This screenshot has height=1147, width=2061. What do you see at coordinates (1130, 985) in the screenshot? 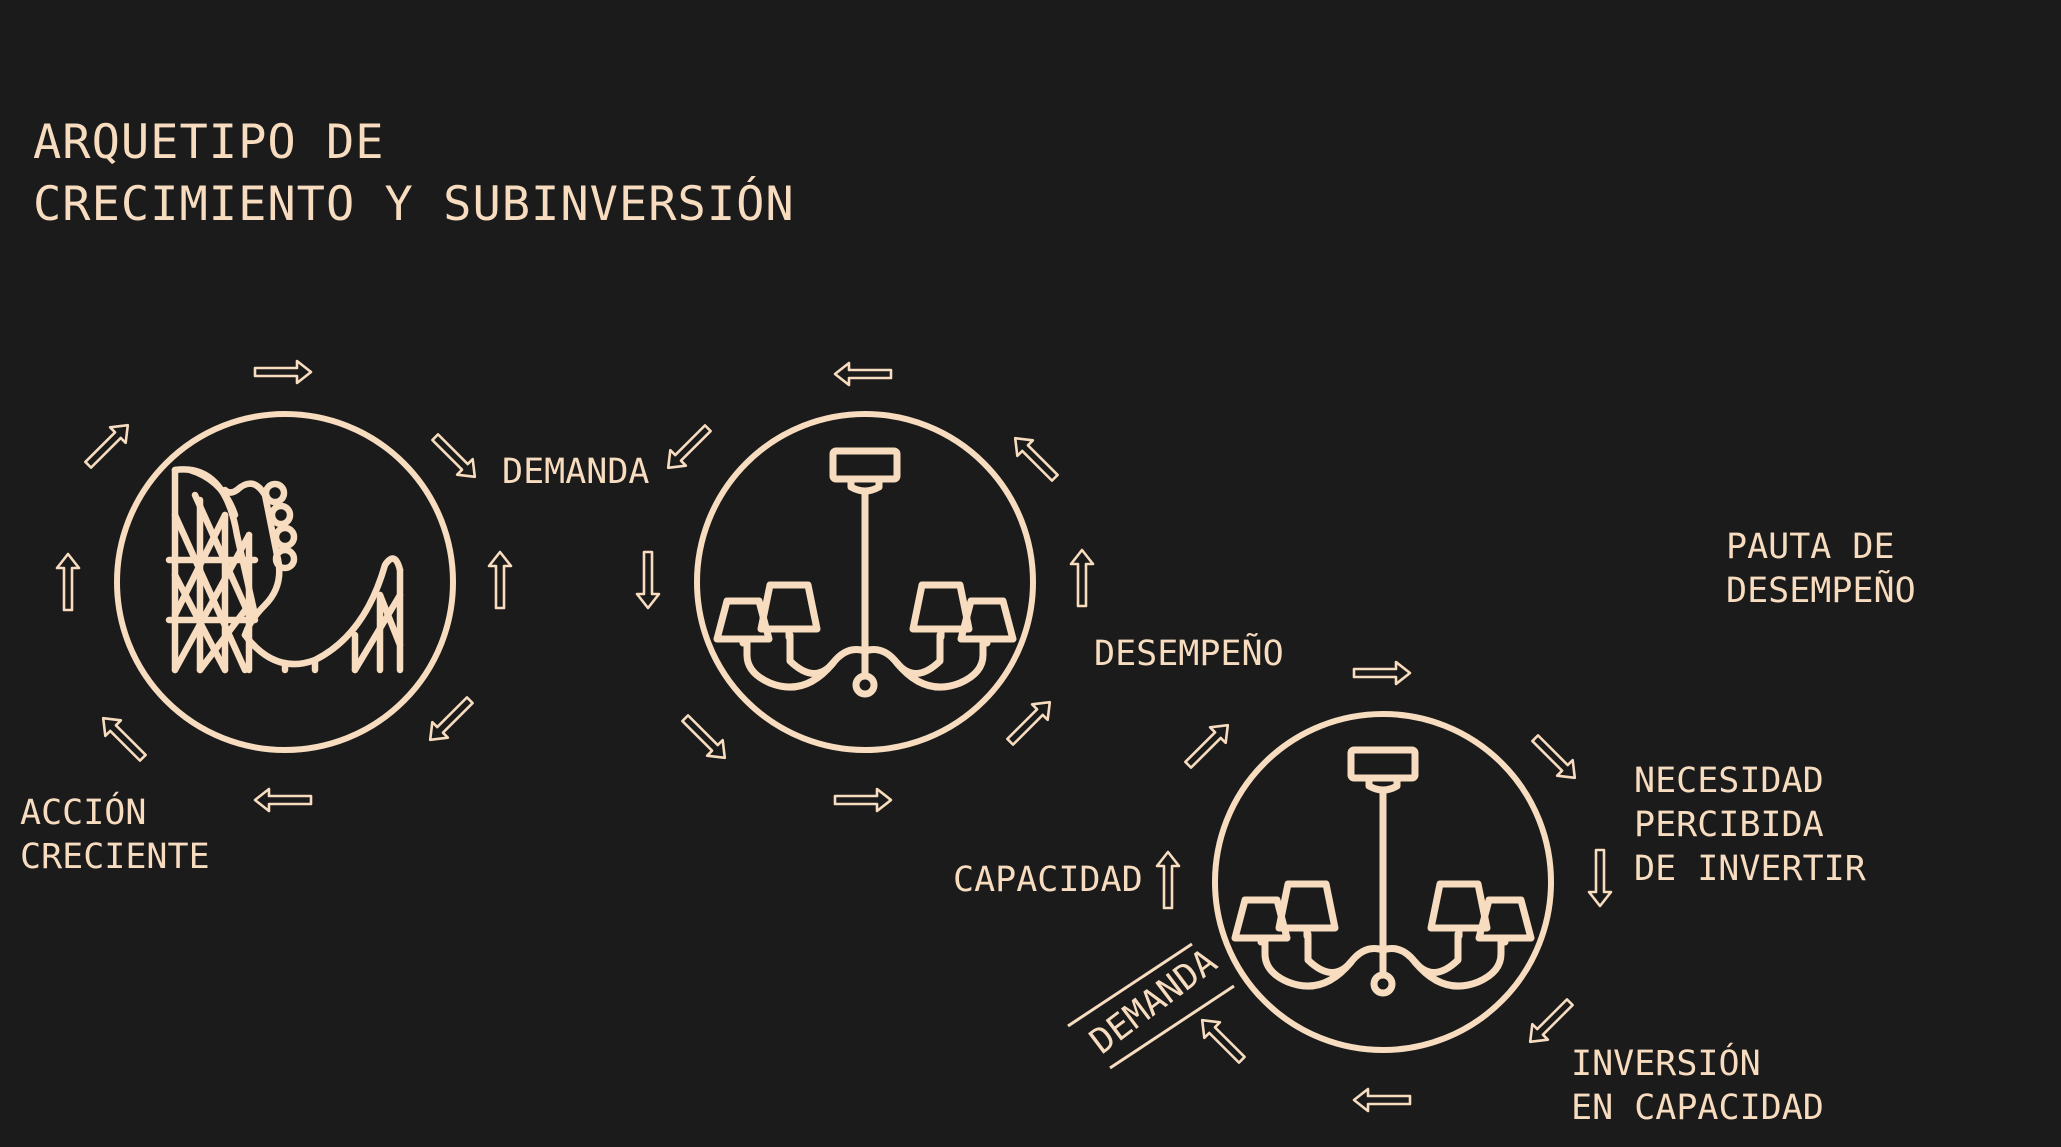
I see `demanda-tag-line-top` at bounding box center [1130, 985].